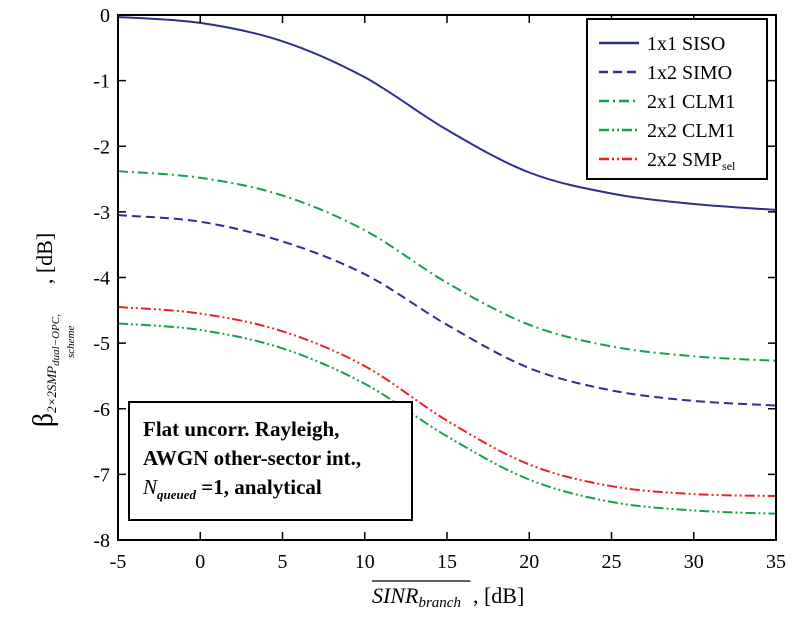 Image resolution: width=792 pixels, height=625 pixels. Describe the element at coordinates (691, 131) in the screenshot. I see `legend-label-4: 2x2 CLM1` at that location.